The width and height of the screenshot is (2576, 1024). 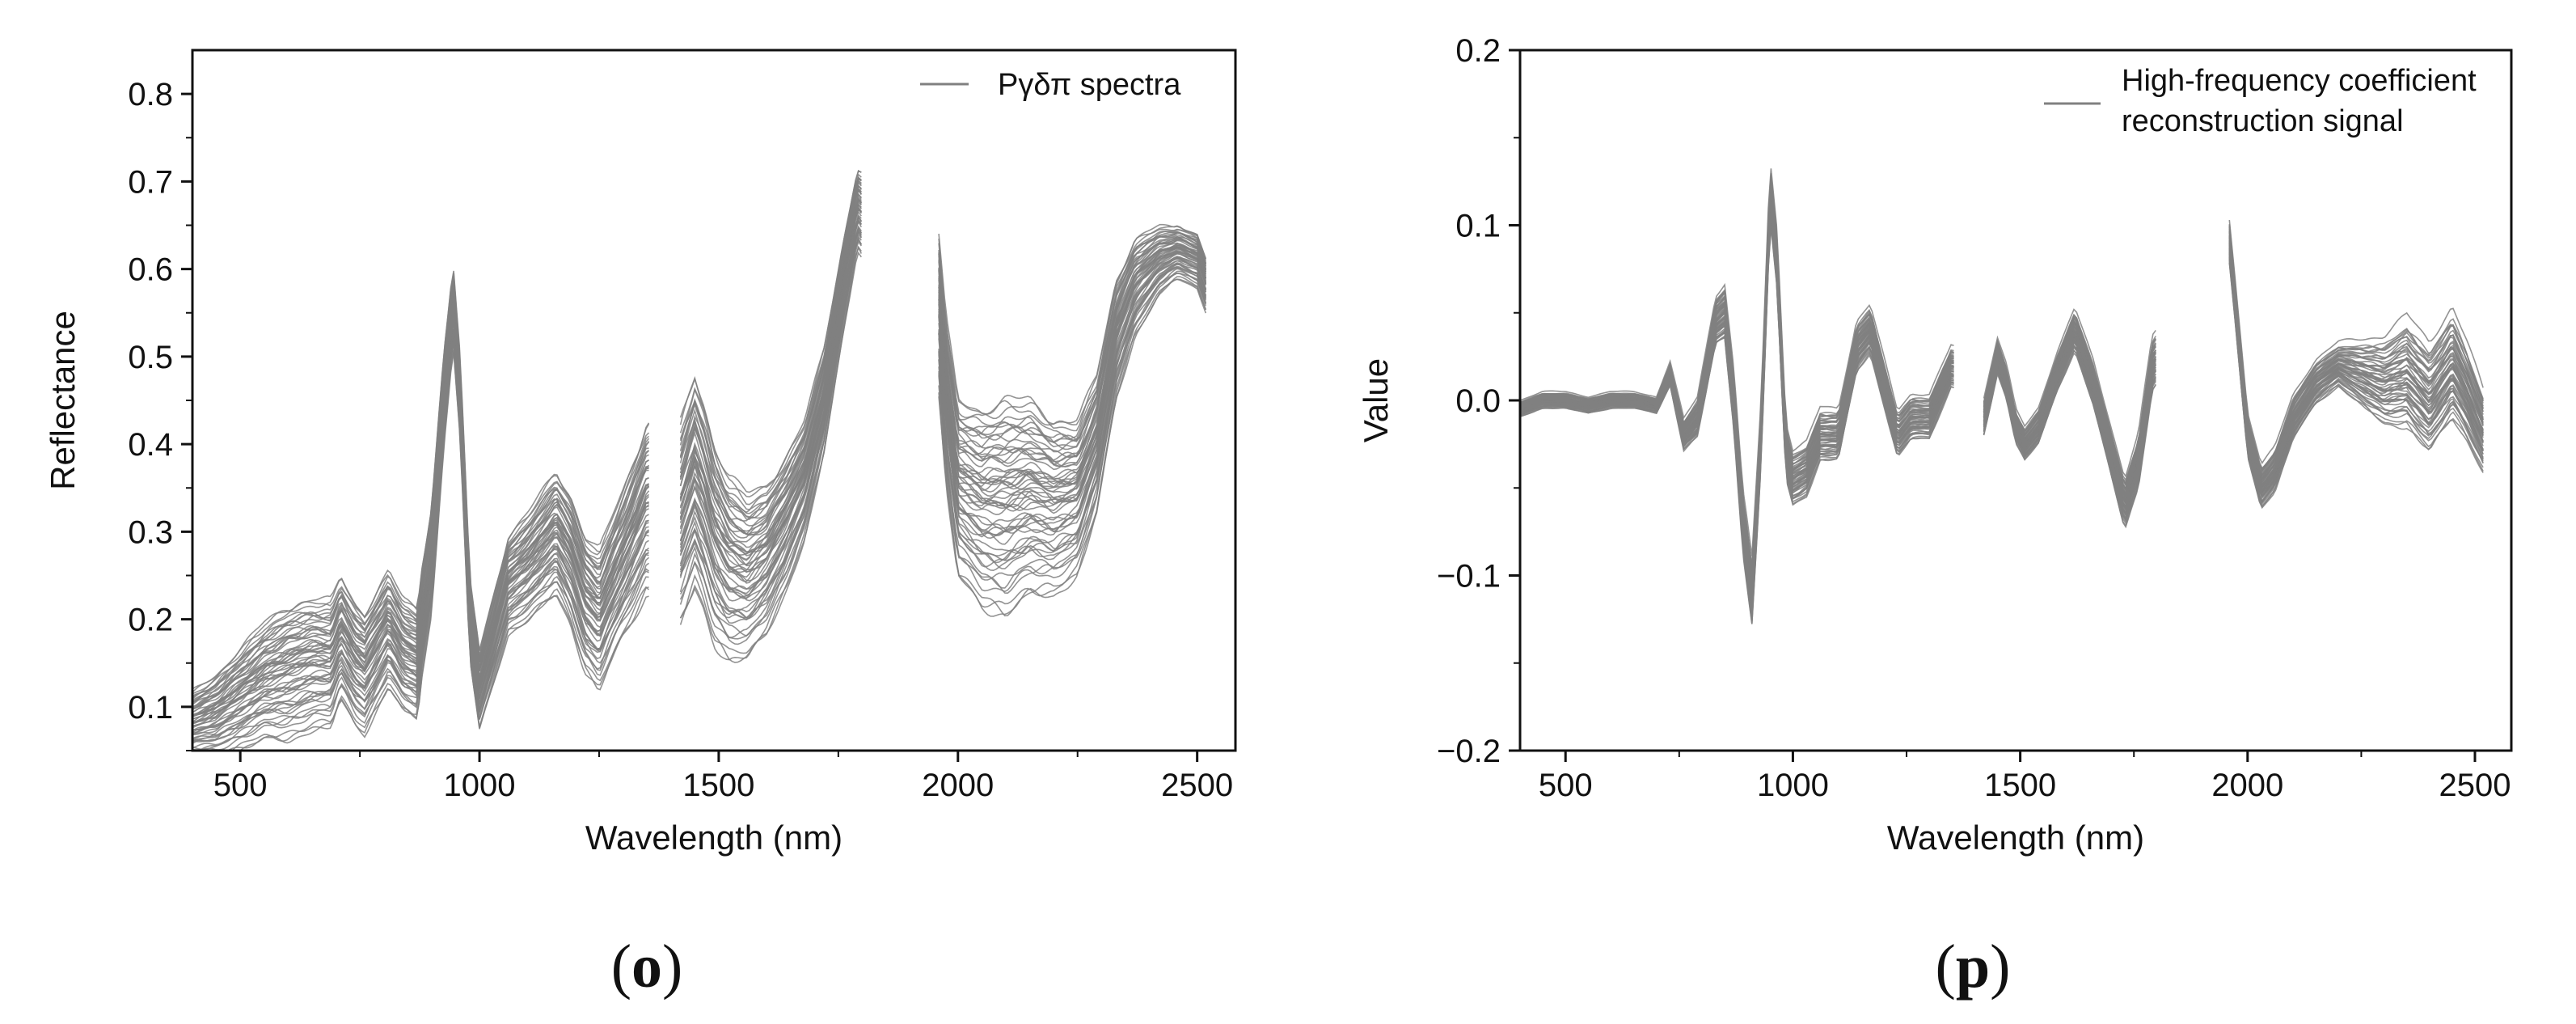 I want to click on y-tick-label: 0.0, so click(x=1478, y=401).